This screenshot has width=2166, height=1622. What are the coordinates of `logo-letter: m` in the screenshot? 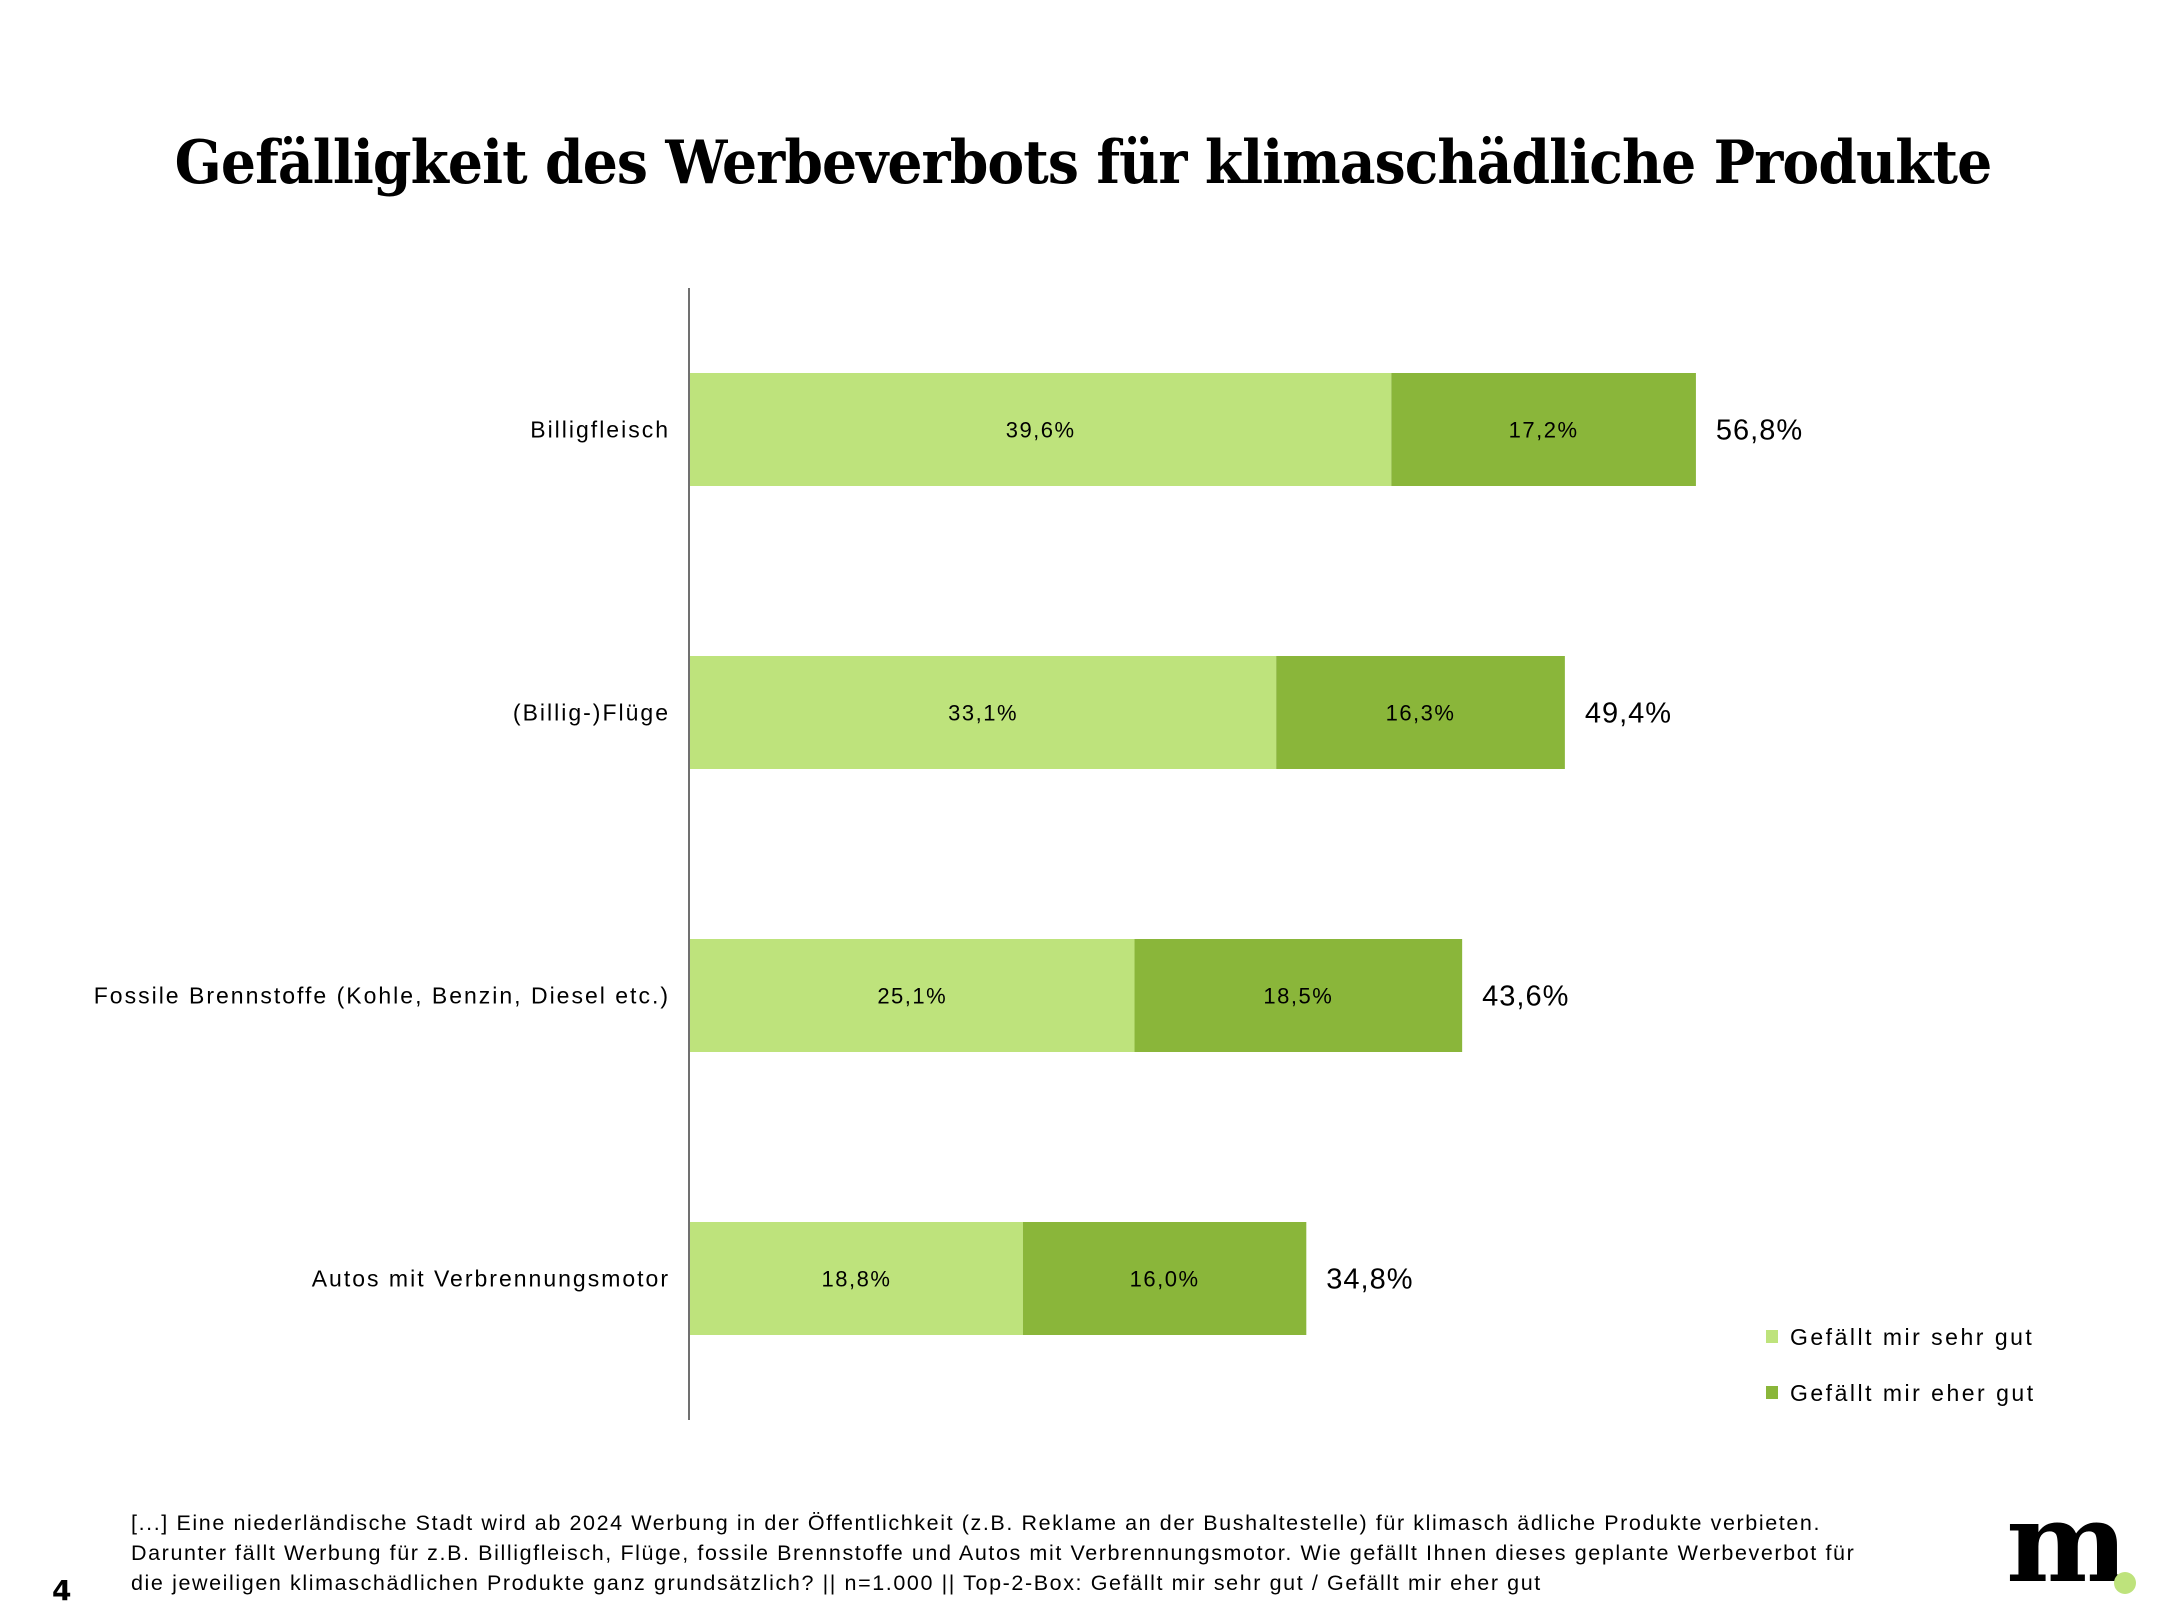 It's located at (2067, 1542).